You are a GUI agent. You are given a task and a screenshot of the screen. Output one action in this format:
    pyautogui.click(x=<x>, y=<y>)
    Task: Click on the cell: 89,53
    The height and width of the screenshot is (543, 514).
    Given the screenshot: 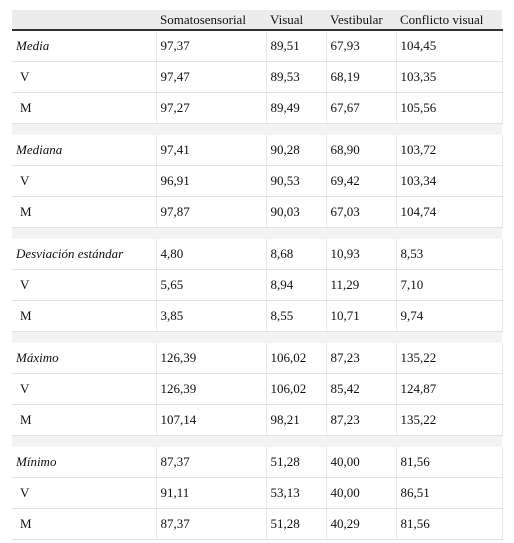 What is the action you would take?
    pyautogui.click(x=295, y=77)
    